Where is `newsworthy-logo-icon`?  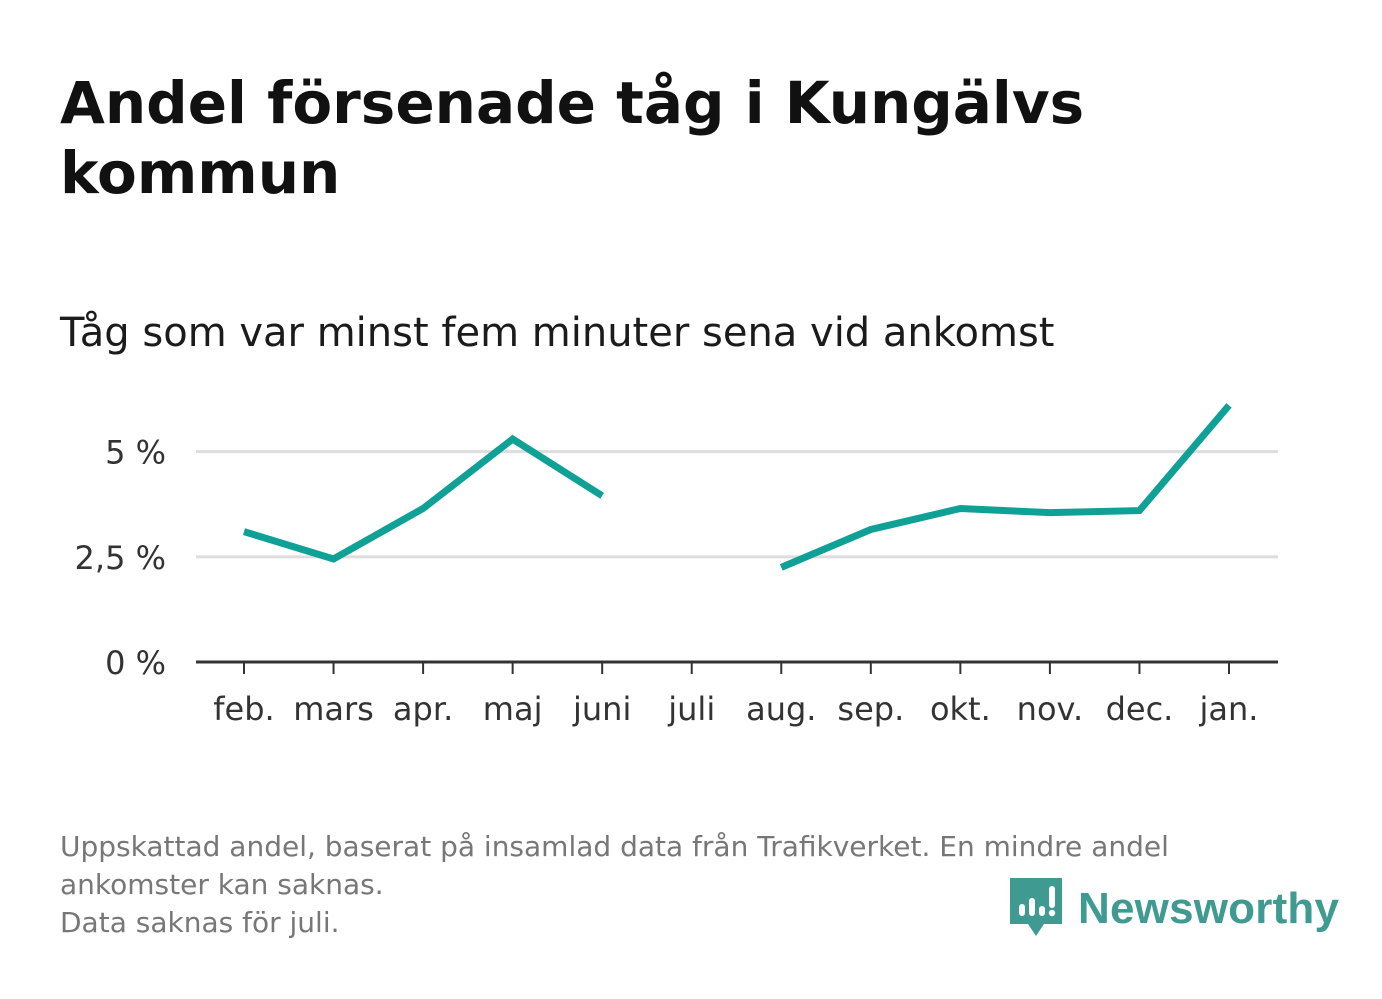 newsworthy-logo-icon is located at coordinates (1036, 907).